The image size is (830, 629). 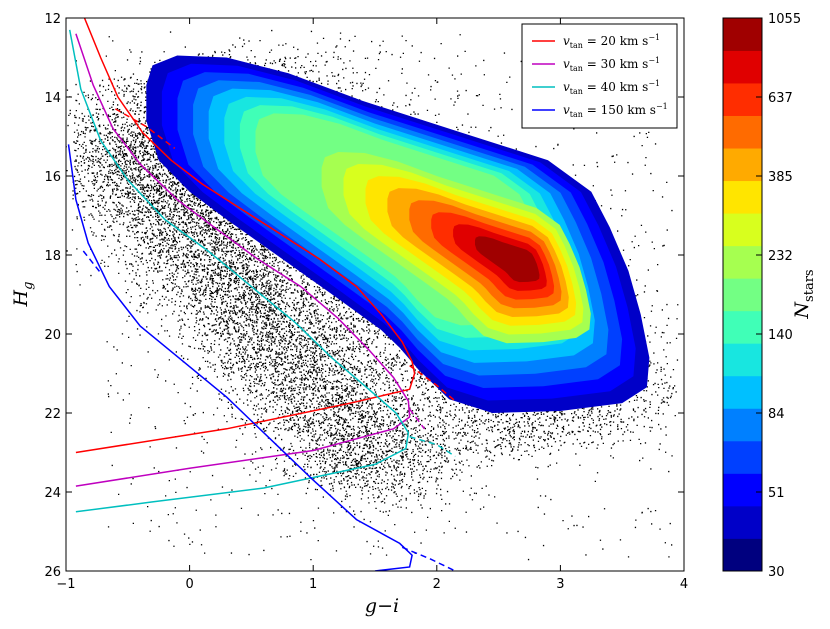 What do you see at coordinates (780, 335) in the screenshot?
I see `colorbar-tick-label: 140` at bounding box center [780, 335].